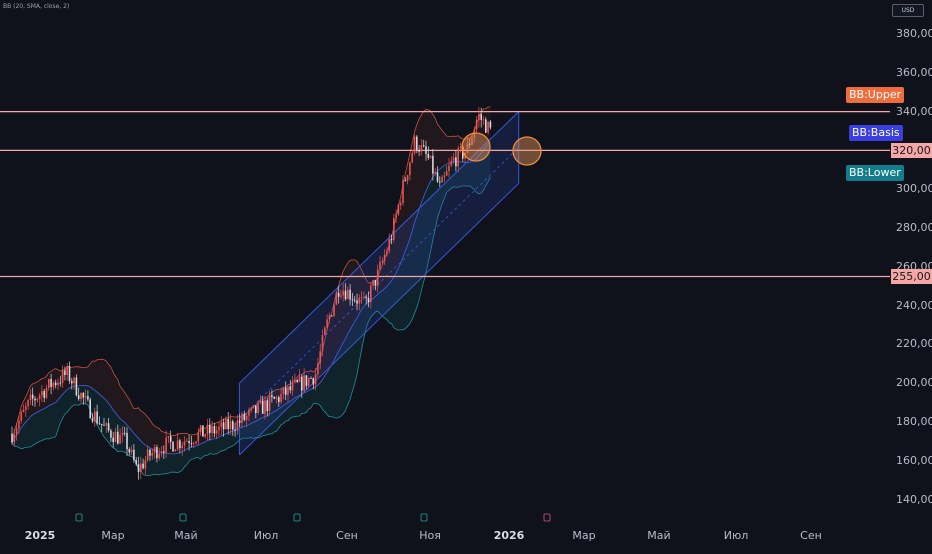  Describe the element at coordinates (379, 247) in the screenshot. I see `channel-upper-line` at that location.